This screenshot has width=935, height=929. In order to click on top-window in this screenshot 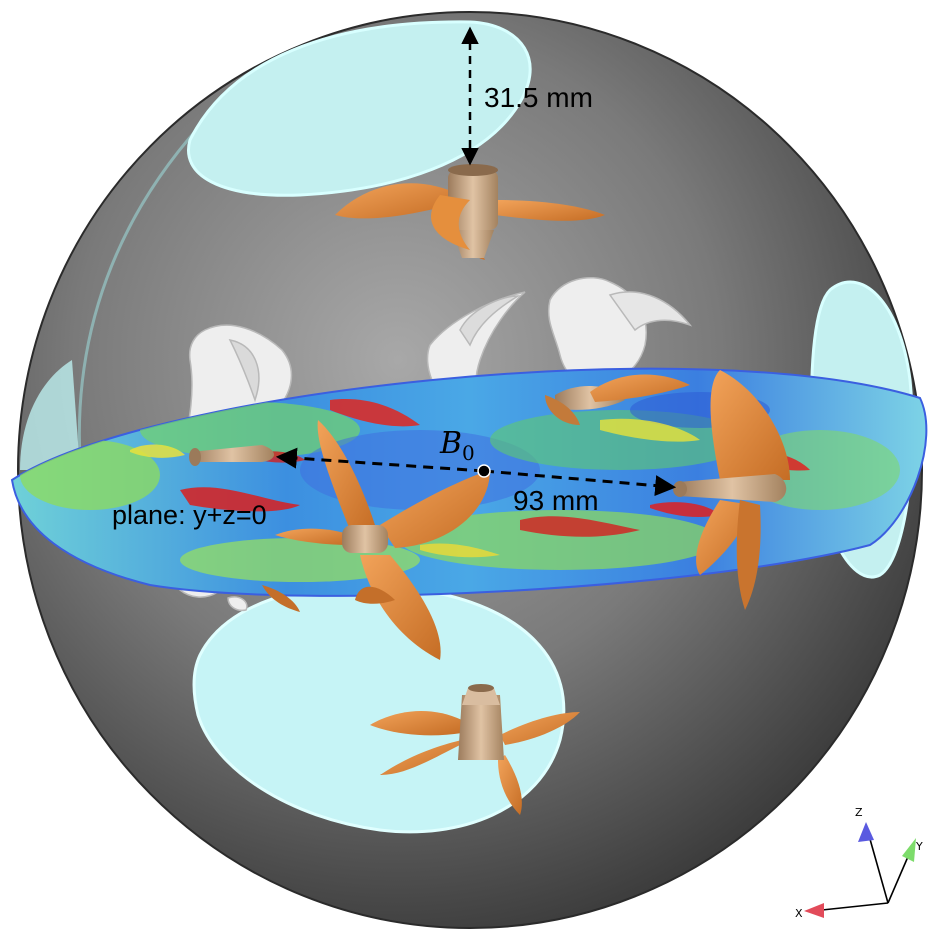, I will do `click(359, 108)`.